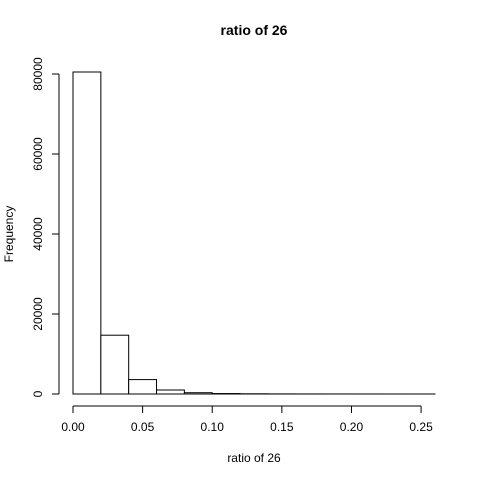 Image resolution: width=480 pixels, height=480 pixels. What do you see at coordinates (73, 427) in the screenshot?
I see `x-tick-label-0: 0.00` at bounding box center [73, 427].